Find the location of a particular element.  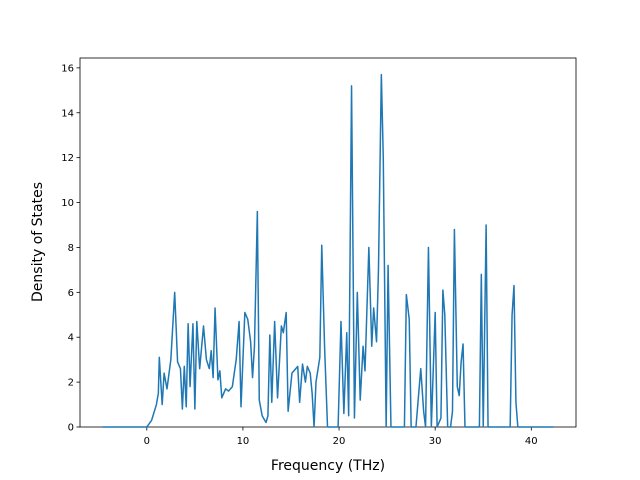

y-tick-label: 10 is located at coordinates (67, 203).